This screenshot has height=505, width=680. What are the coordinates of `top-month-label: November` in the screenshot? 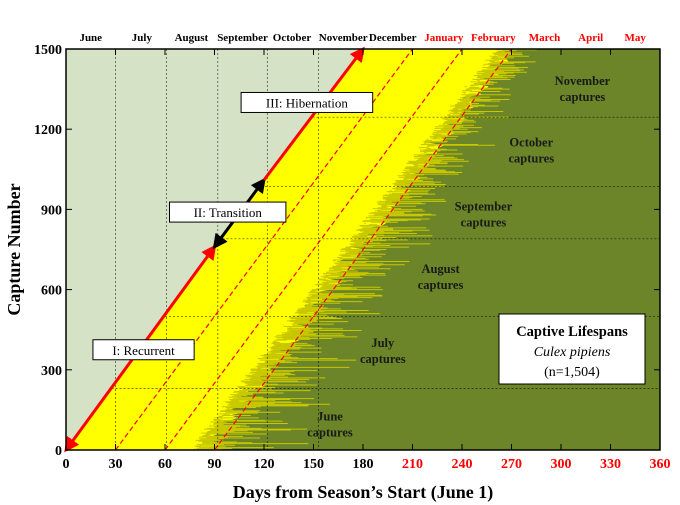 It's located at (343, 38).